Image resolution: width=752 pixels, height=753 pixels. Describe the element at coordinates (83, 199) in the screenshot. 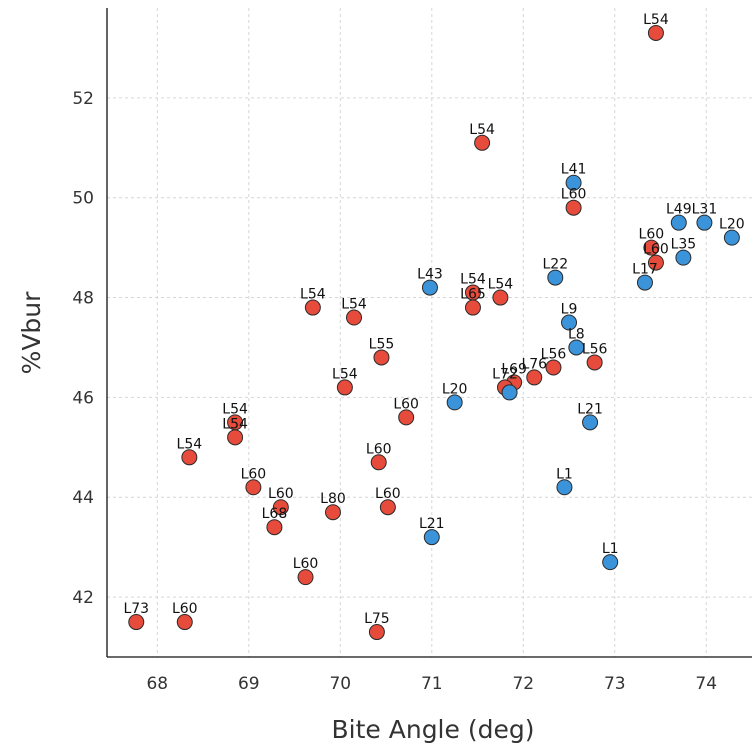

I see `y-tick-label: 50` at that location.